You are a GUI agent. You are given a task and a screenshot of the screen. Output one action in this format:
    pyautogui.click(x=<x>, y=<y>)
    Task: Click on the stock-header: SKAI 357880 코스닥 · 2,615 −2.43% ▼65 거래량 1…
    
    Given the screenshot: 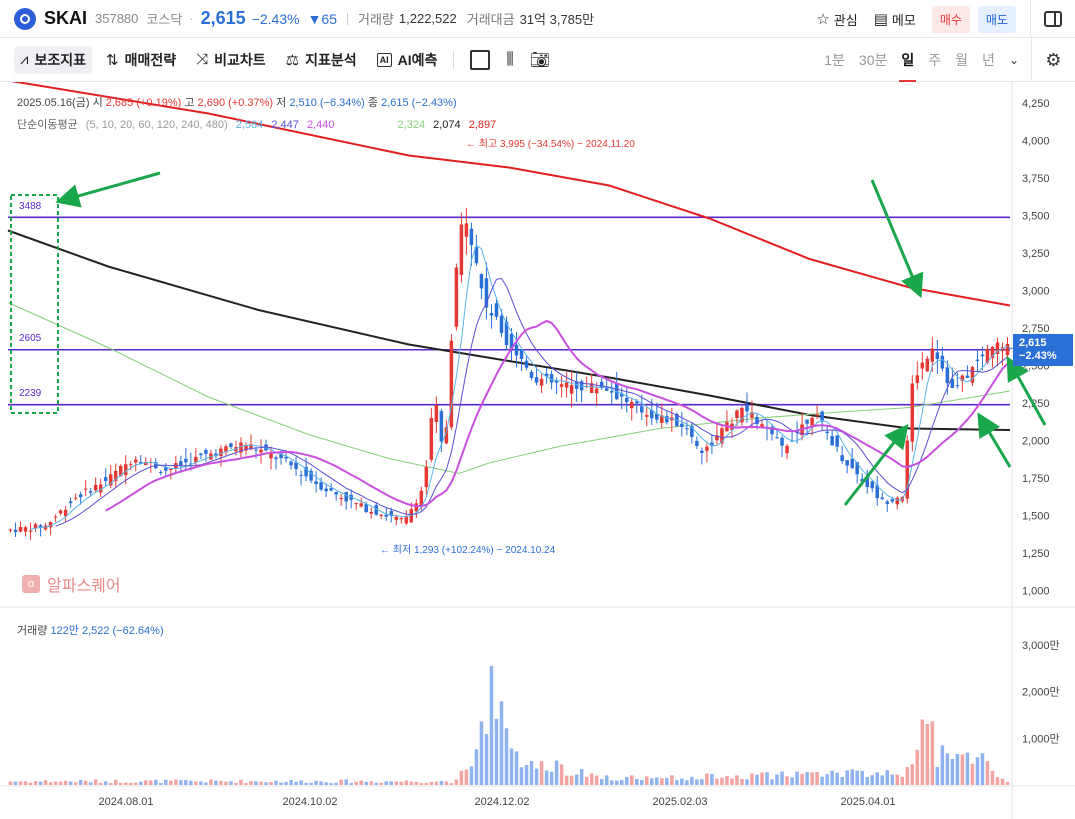 What is the action you would take?
    pyautogui.click(x=537, y=19)
    